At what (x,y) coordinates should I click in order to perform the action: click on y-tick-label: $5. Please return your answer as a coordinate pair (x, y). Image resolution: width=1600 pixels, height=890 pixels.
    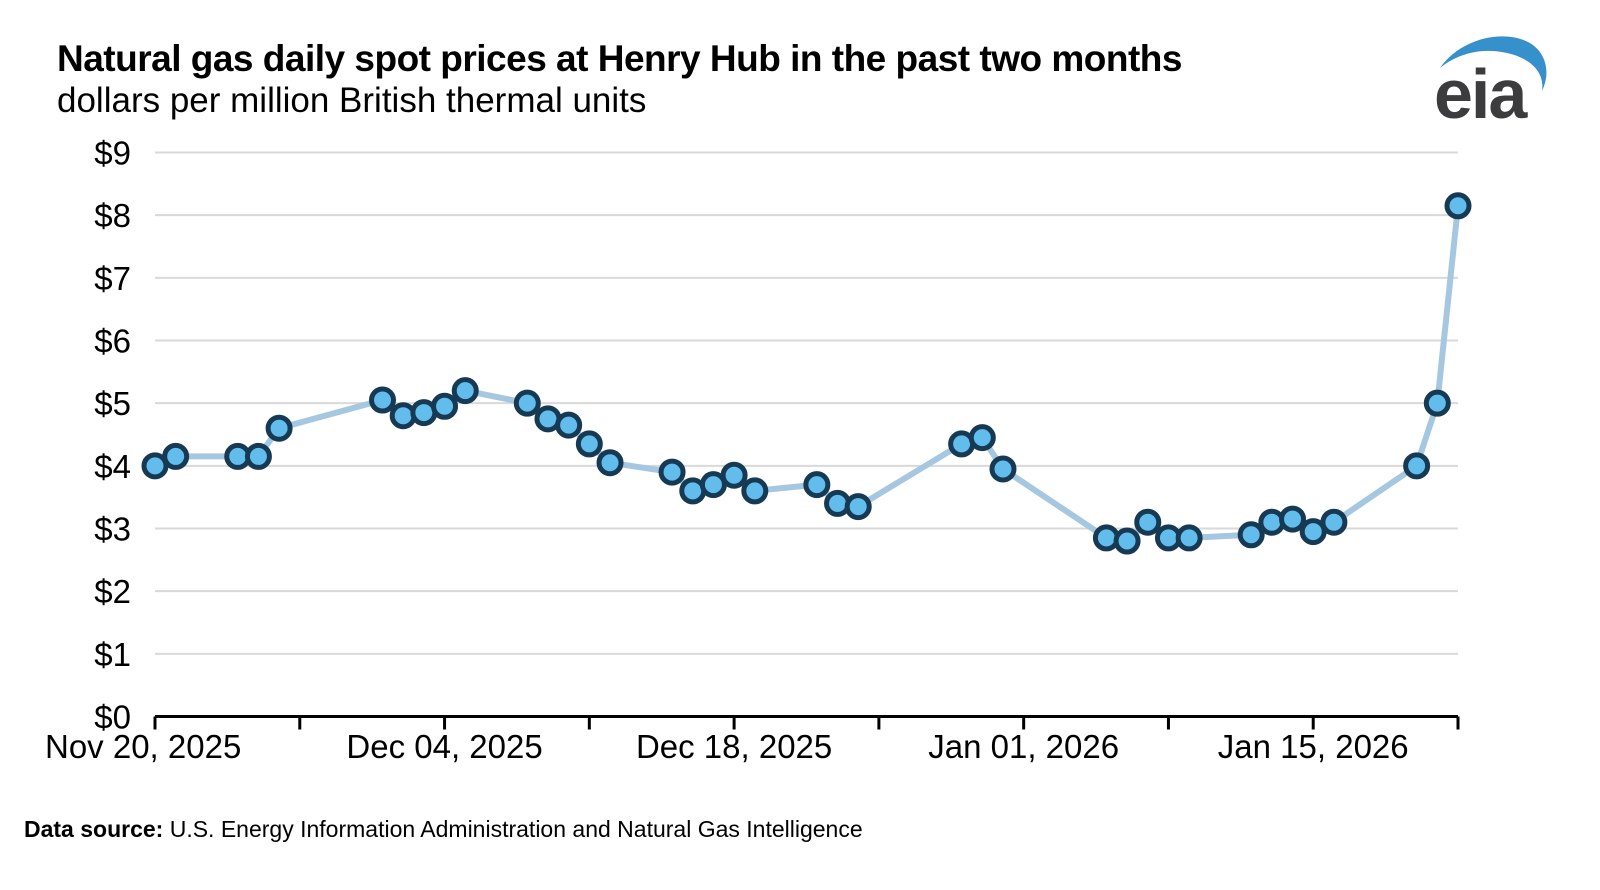
    Looking at the image, I should click on (112, 403).